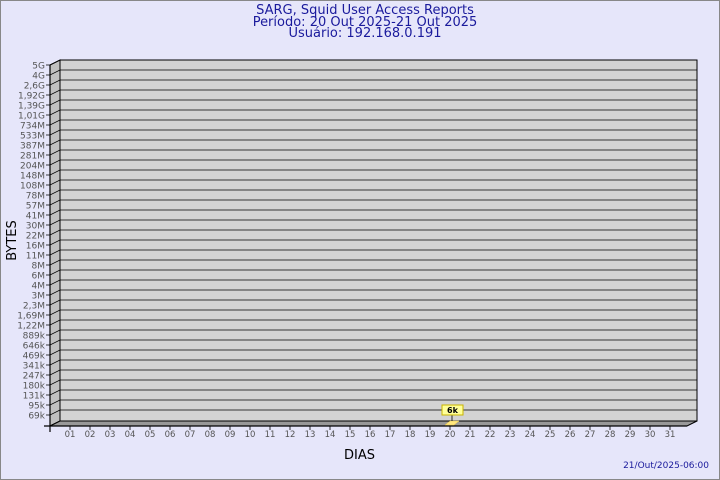 This screenshot has width=720, height=480. I want to click on y-tick-label: 1,69M, so click(31, 317).